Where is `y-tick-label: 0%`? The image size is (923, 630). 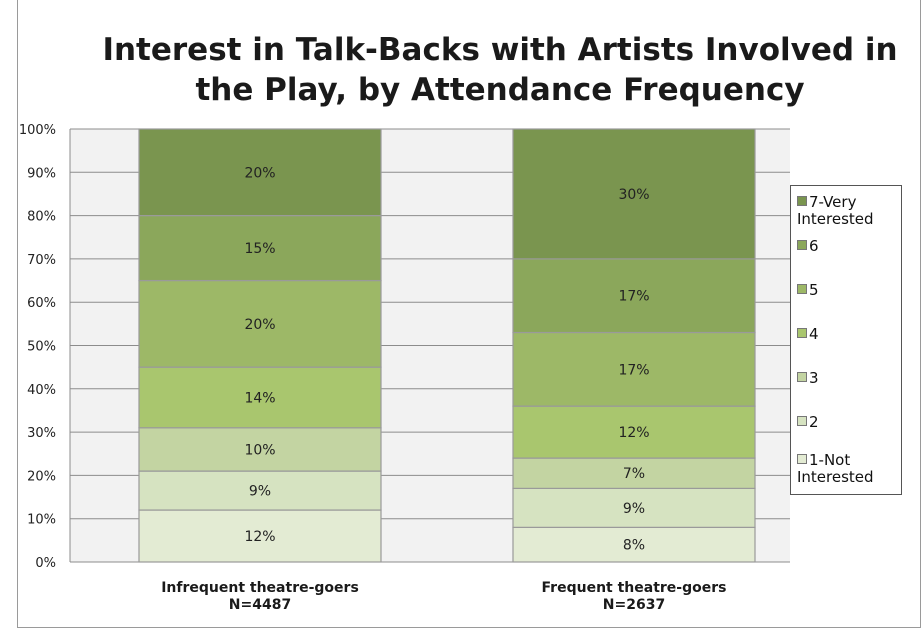
y-tick-label: 0% is located at coordinates (45, 563).